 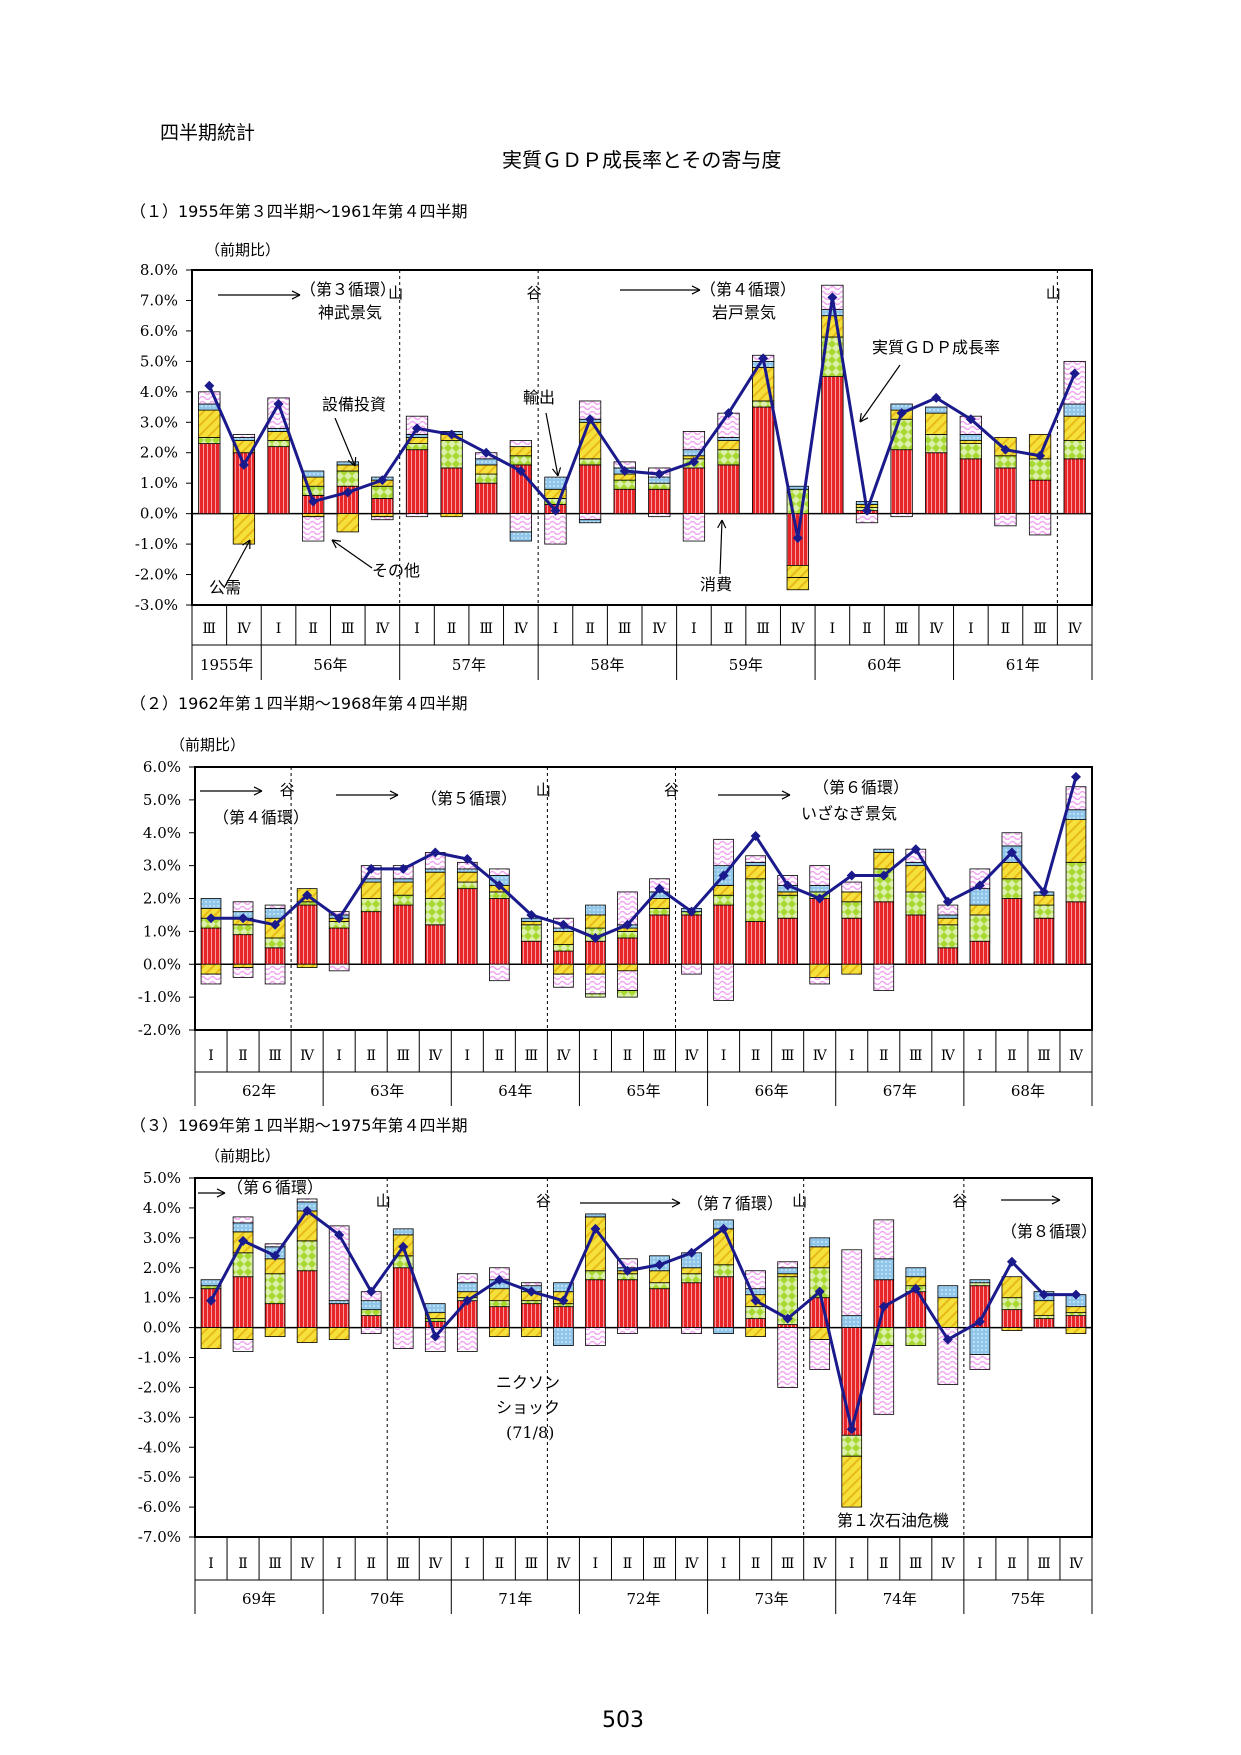 What do you see at coordinates (225, 587) in the screenshot?
I see `chart1-annotation: 公需` at bounding box center [225, 587].